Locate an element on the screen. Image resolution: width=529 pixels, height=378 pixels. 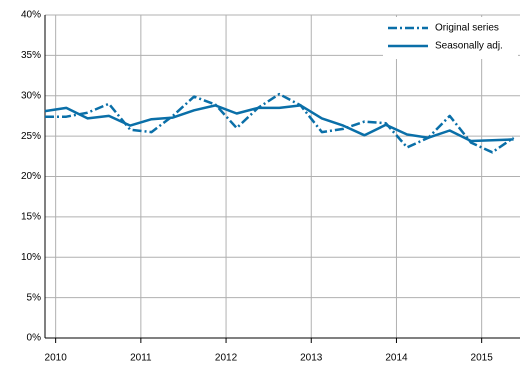
y-tick-label: 40% is located at coordinates (31, 15).